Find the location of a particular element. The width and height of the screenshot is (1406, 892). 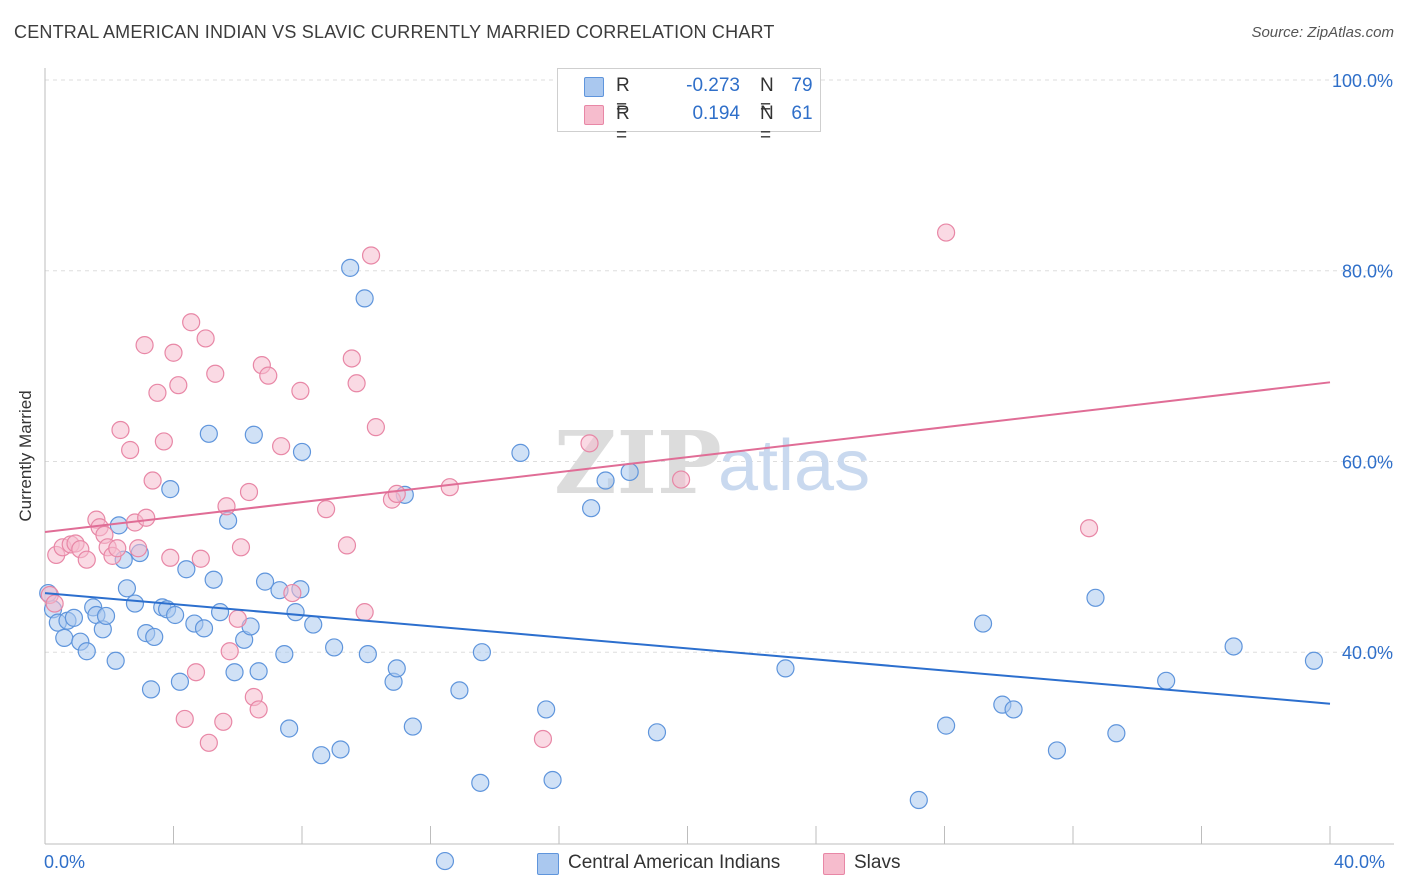

source-credit: Source: ZipAtlas.com is located at coordinates (1322, 32).